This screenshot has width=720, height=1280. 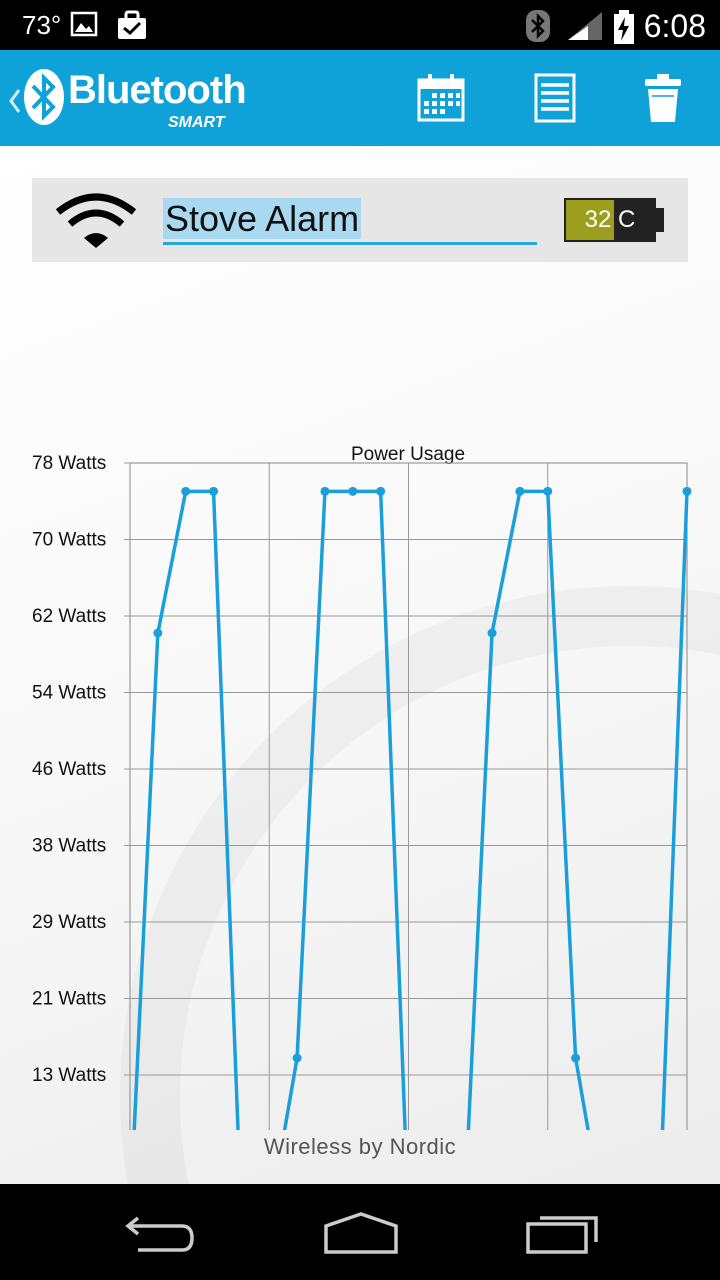 What do you see at coordinates (624, 27) in the screenshot?
I see `battery-charging-icon` at bounding box center [624, 27].